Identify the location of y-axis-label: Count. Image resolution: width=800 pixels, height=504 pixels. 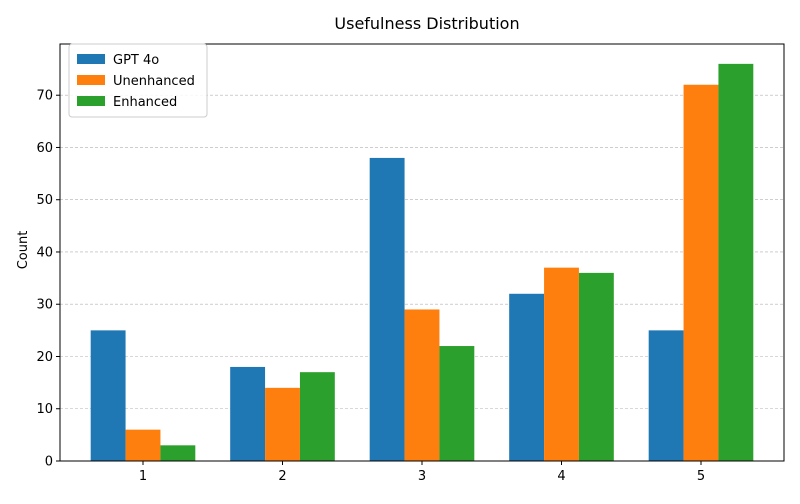
(23, 250).